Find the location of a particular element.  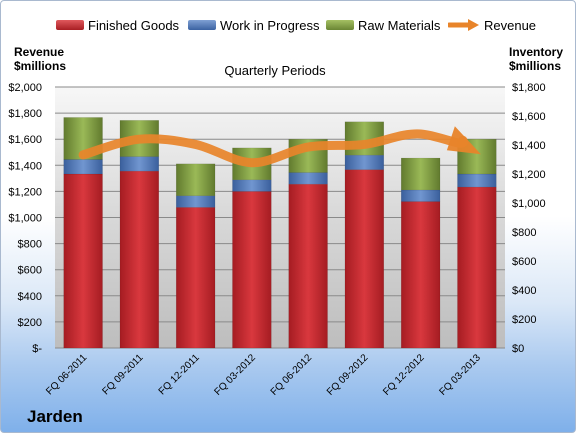

finished-goods-swatch is located at coordinates (70, 25).